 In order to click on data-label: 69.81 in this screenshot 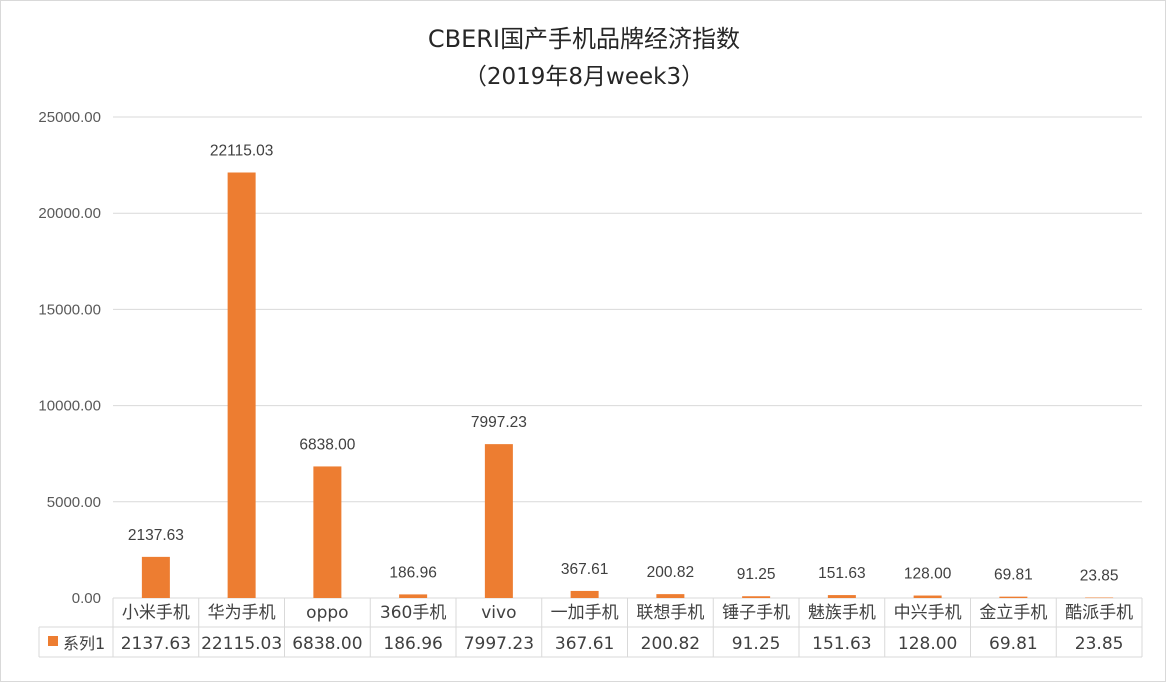, I will do `click(1013, 575)`.